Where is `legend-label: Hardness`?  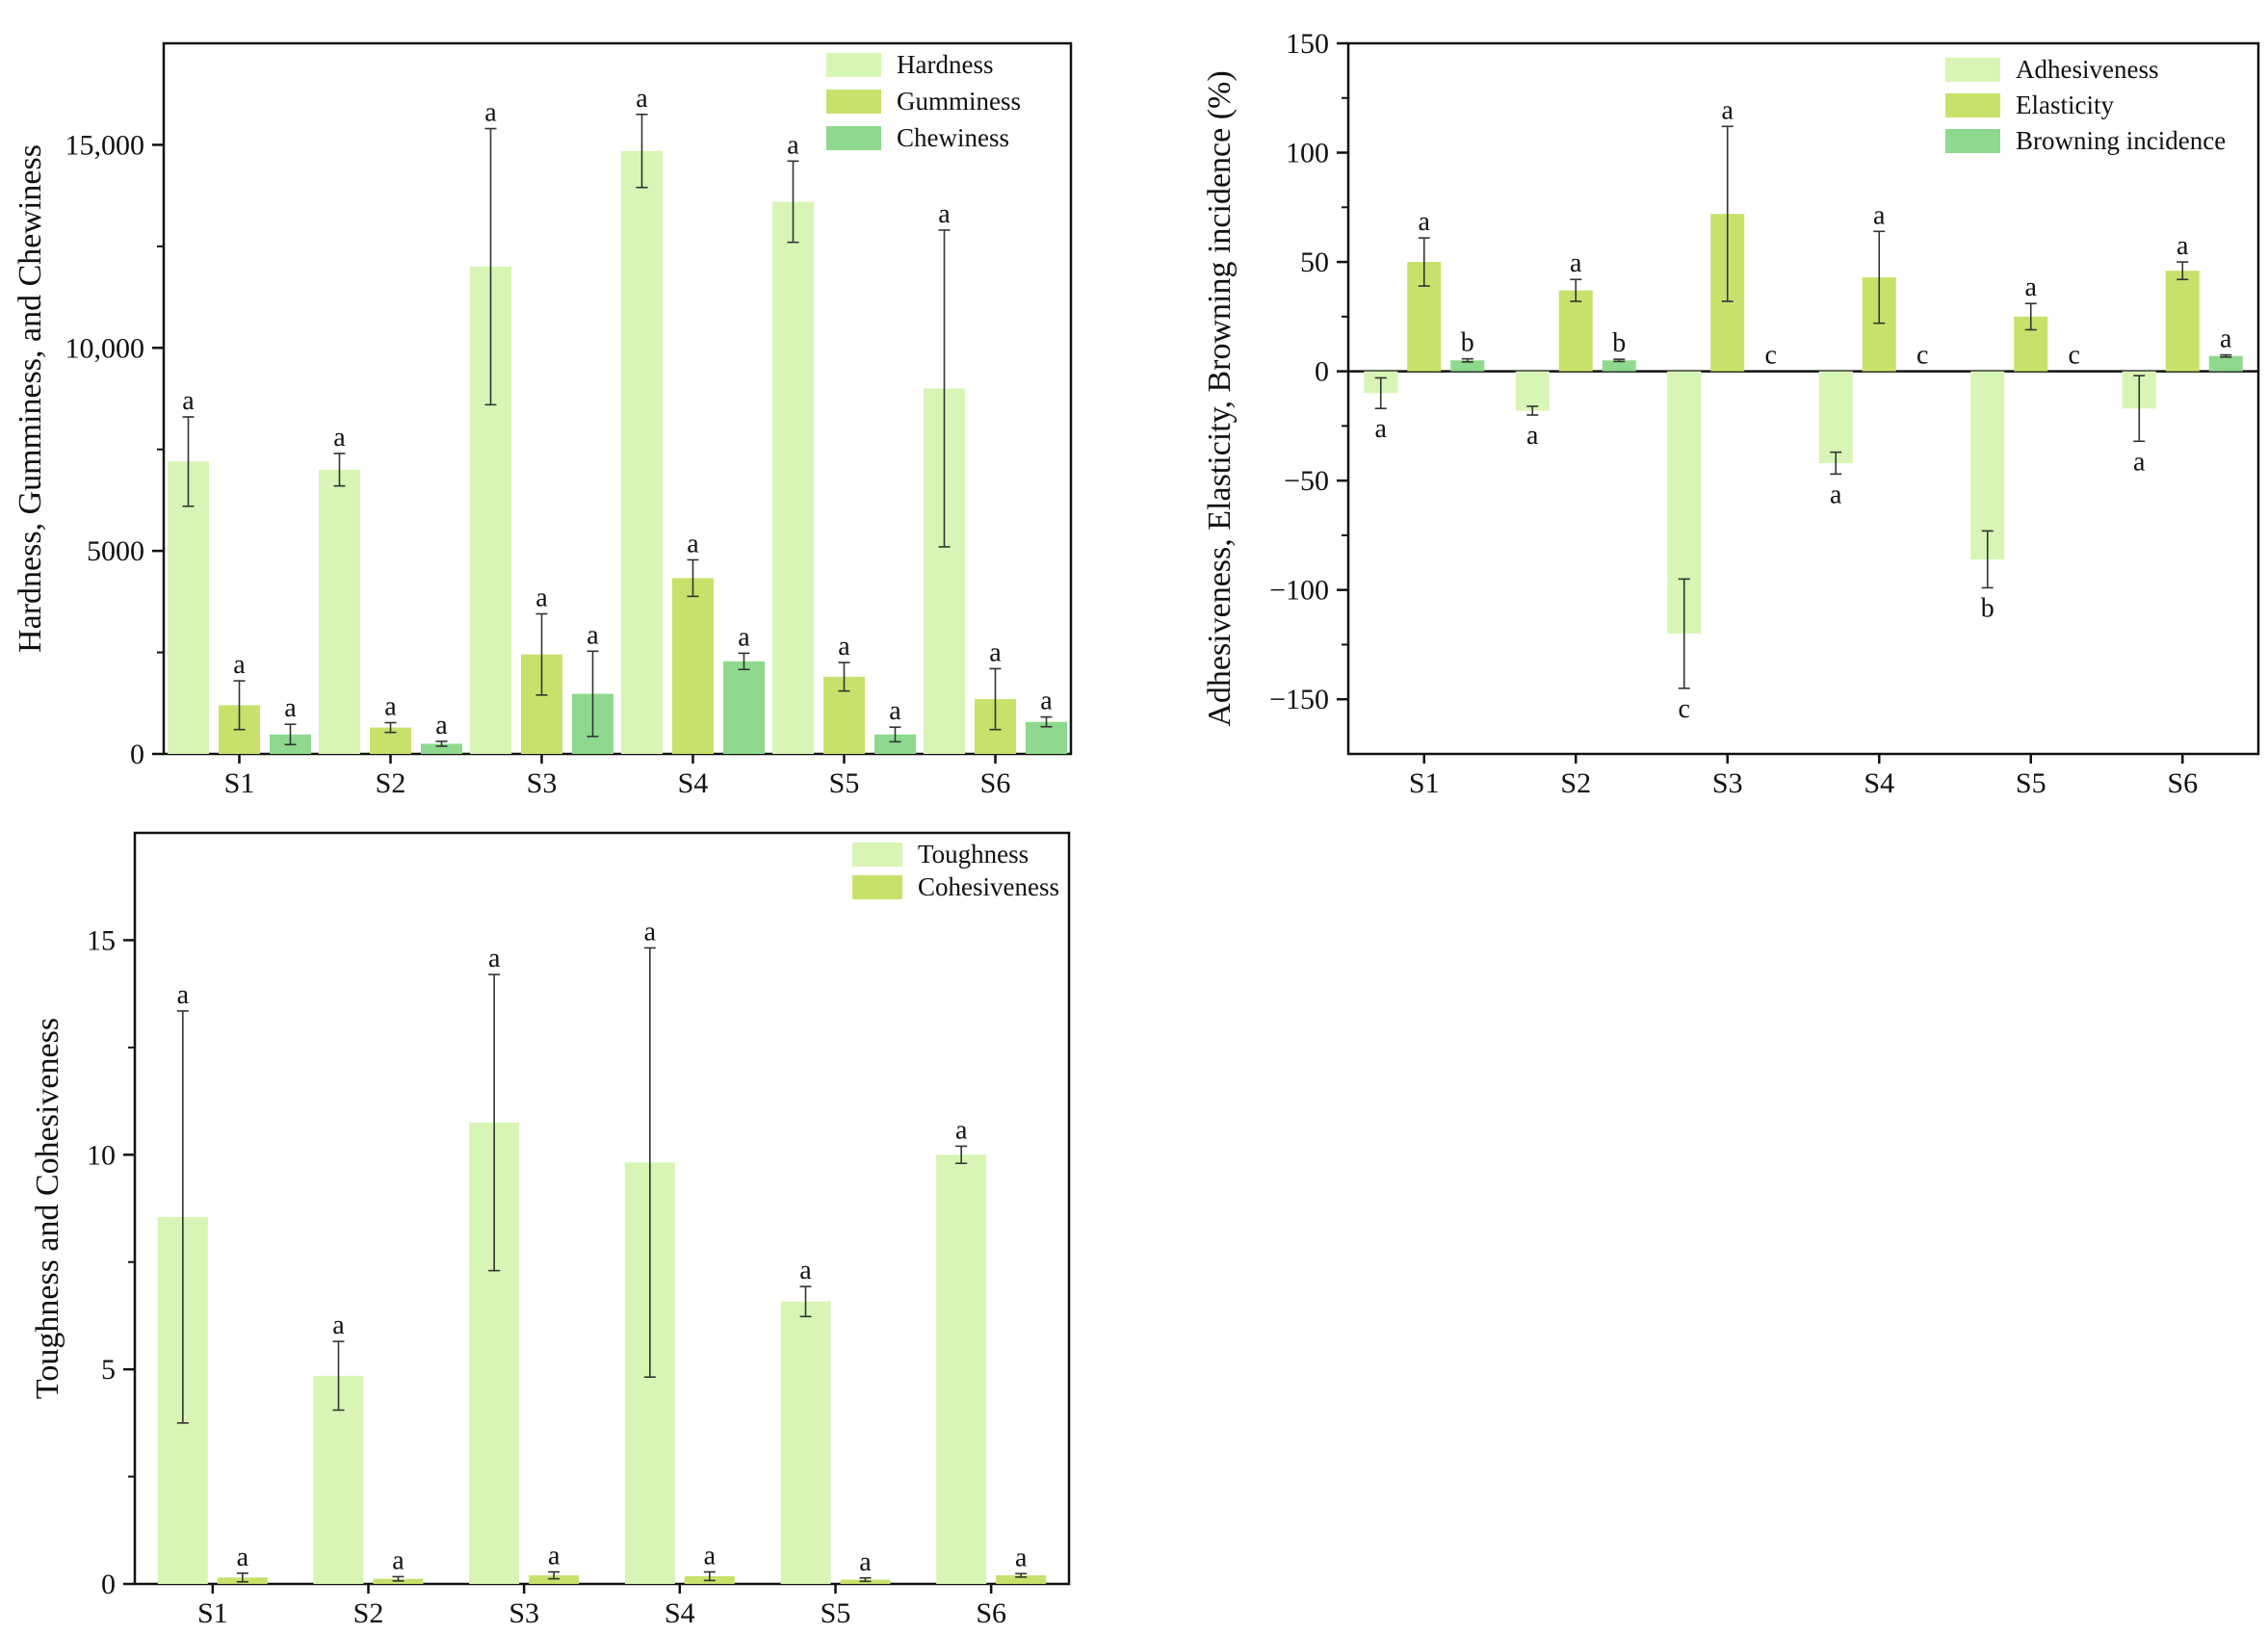
legend-label: Hardness is located at coordinates (945, 65).